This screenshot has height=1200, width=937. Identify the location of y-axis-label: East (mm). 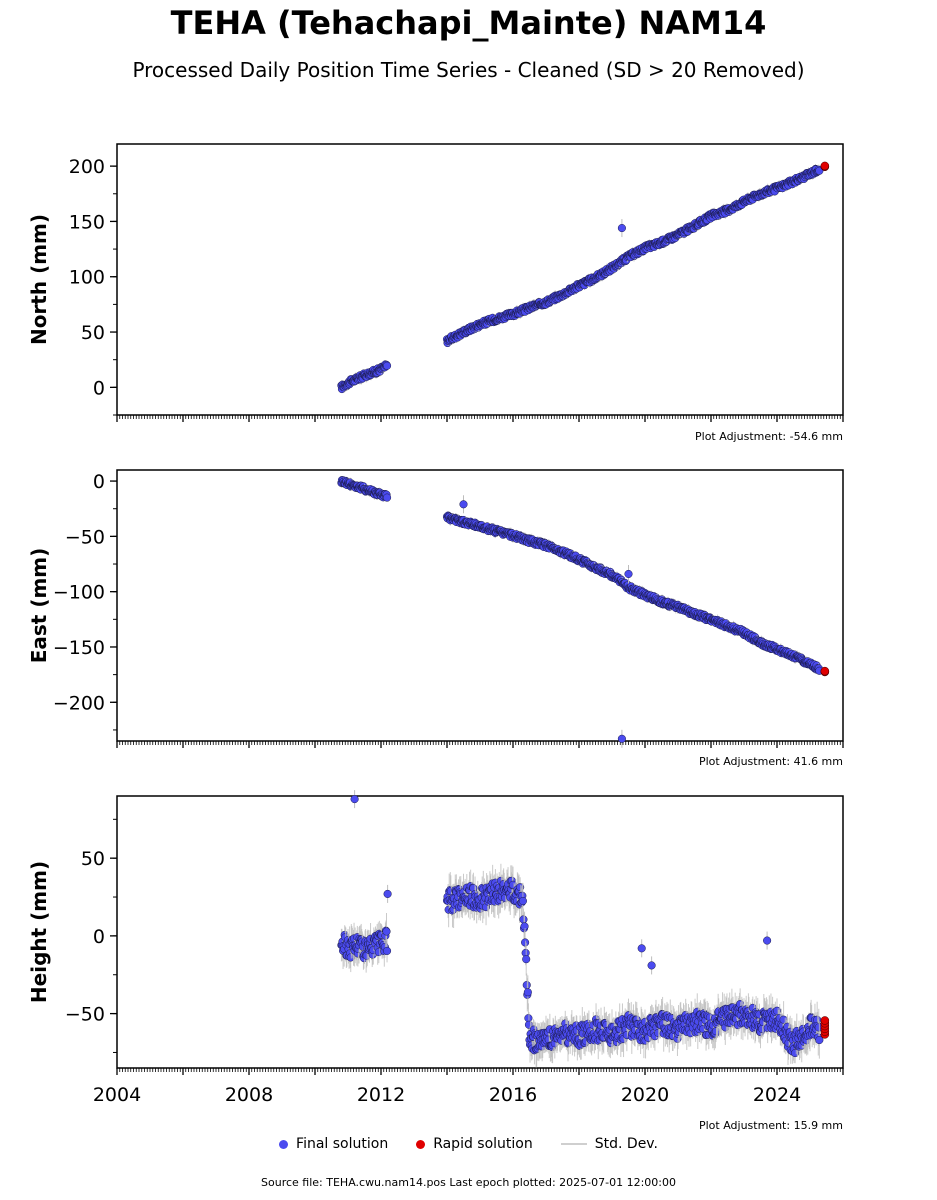
(39, 606).